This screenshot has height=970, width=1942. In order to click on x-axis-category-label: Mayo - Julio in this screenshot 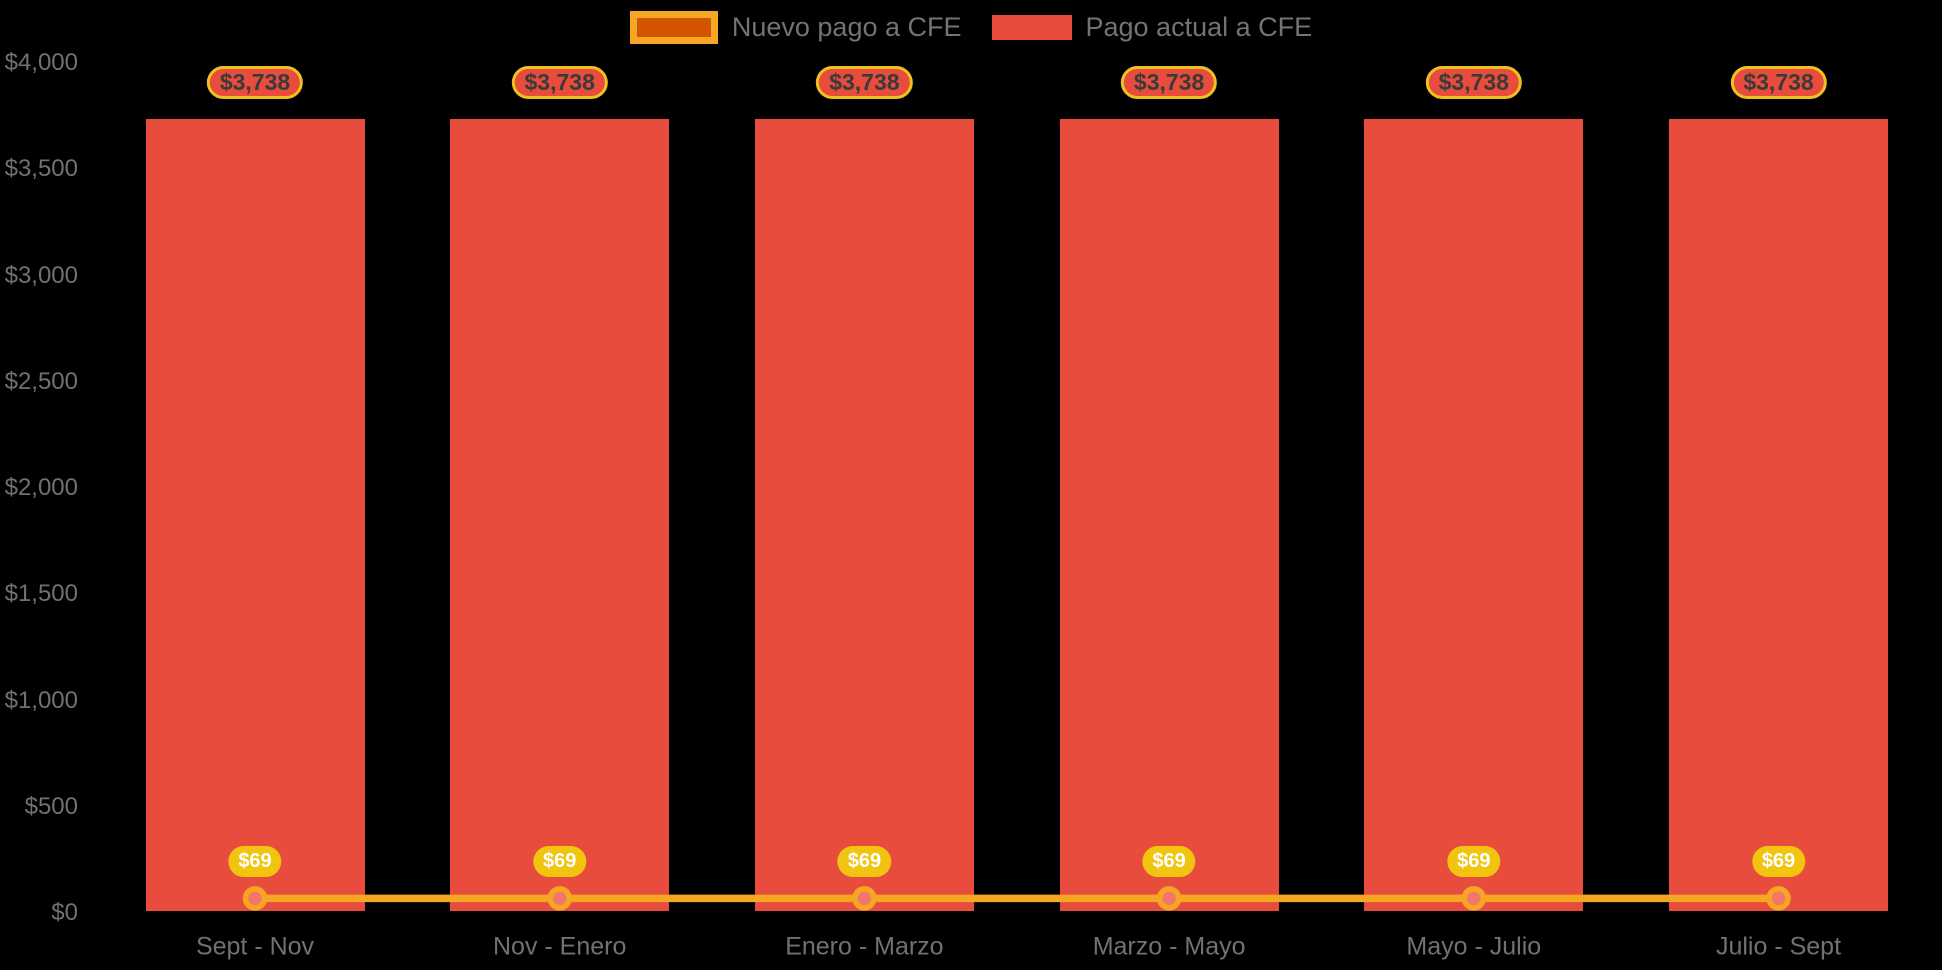, I will do `click(1474, 946)`.